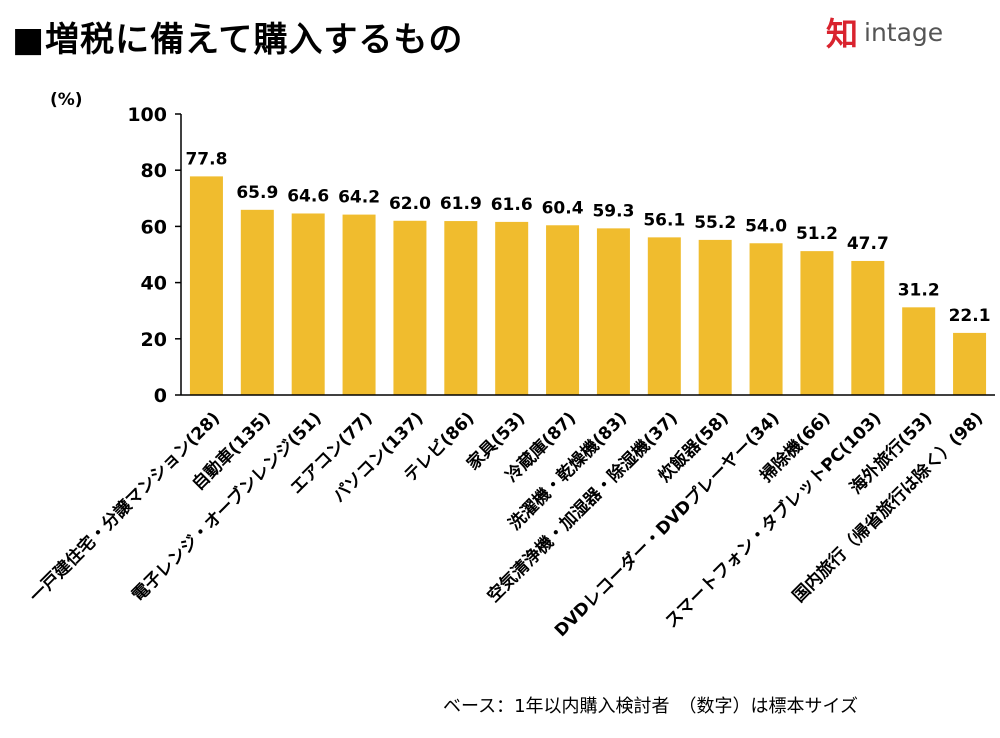 Image resolution: width=1000 pixels, height=738 pixels. Describe the element at coordinates (154, 340) in the screenshot. I see `y-tick-label: 20` at that location.